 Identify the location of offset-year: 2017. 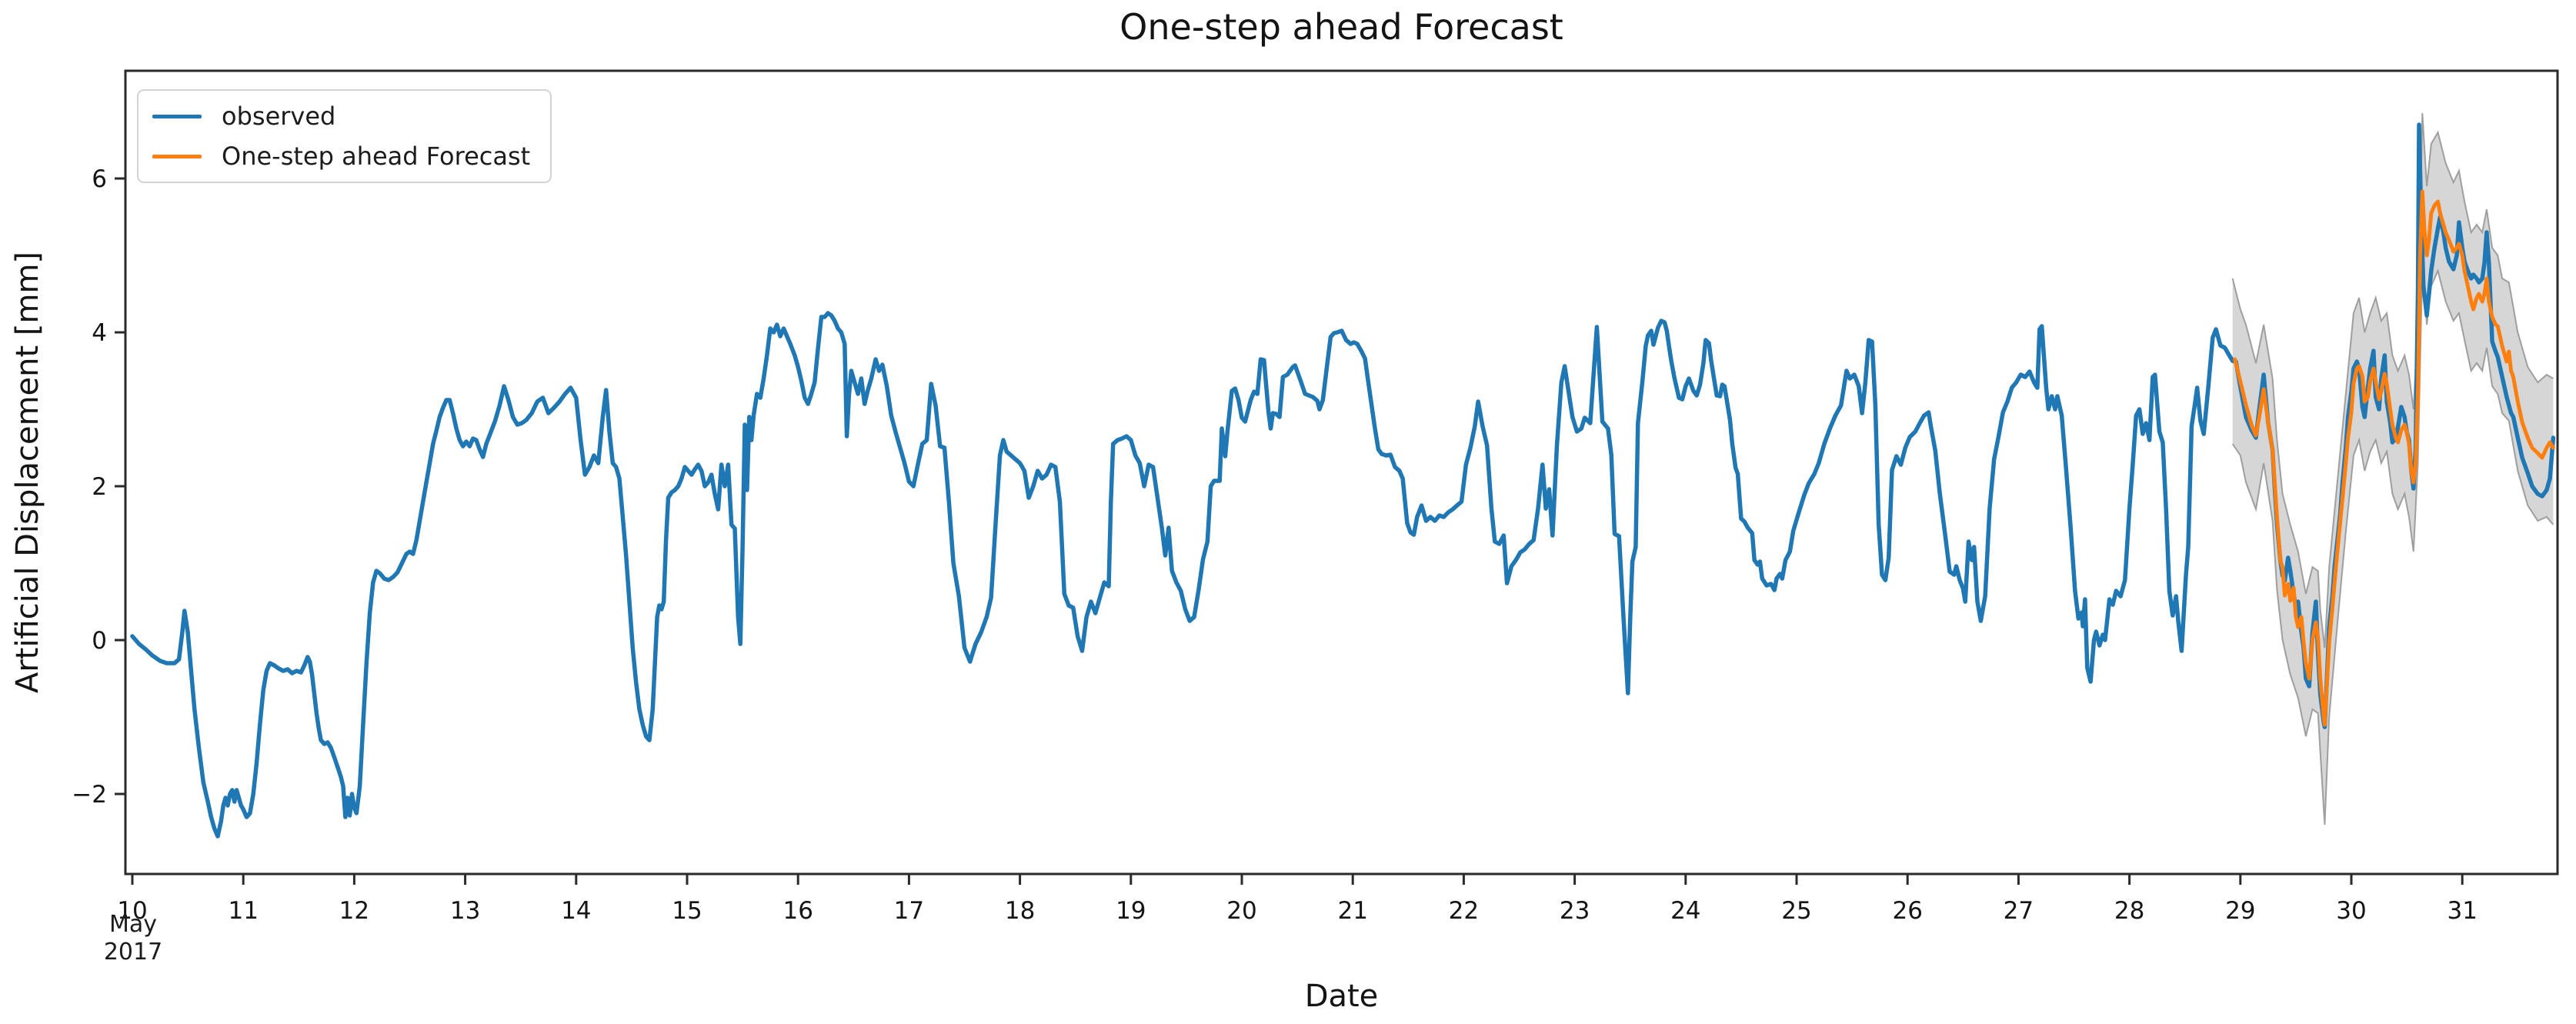
(133, 952).